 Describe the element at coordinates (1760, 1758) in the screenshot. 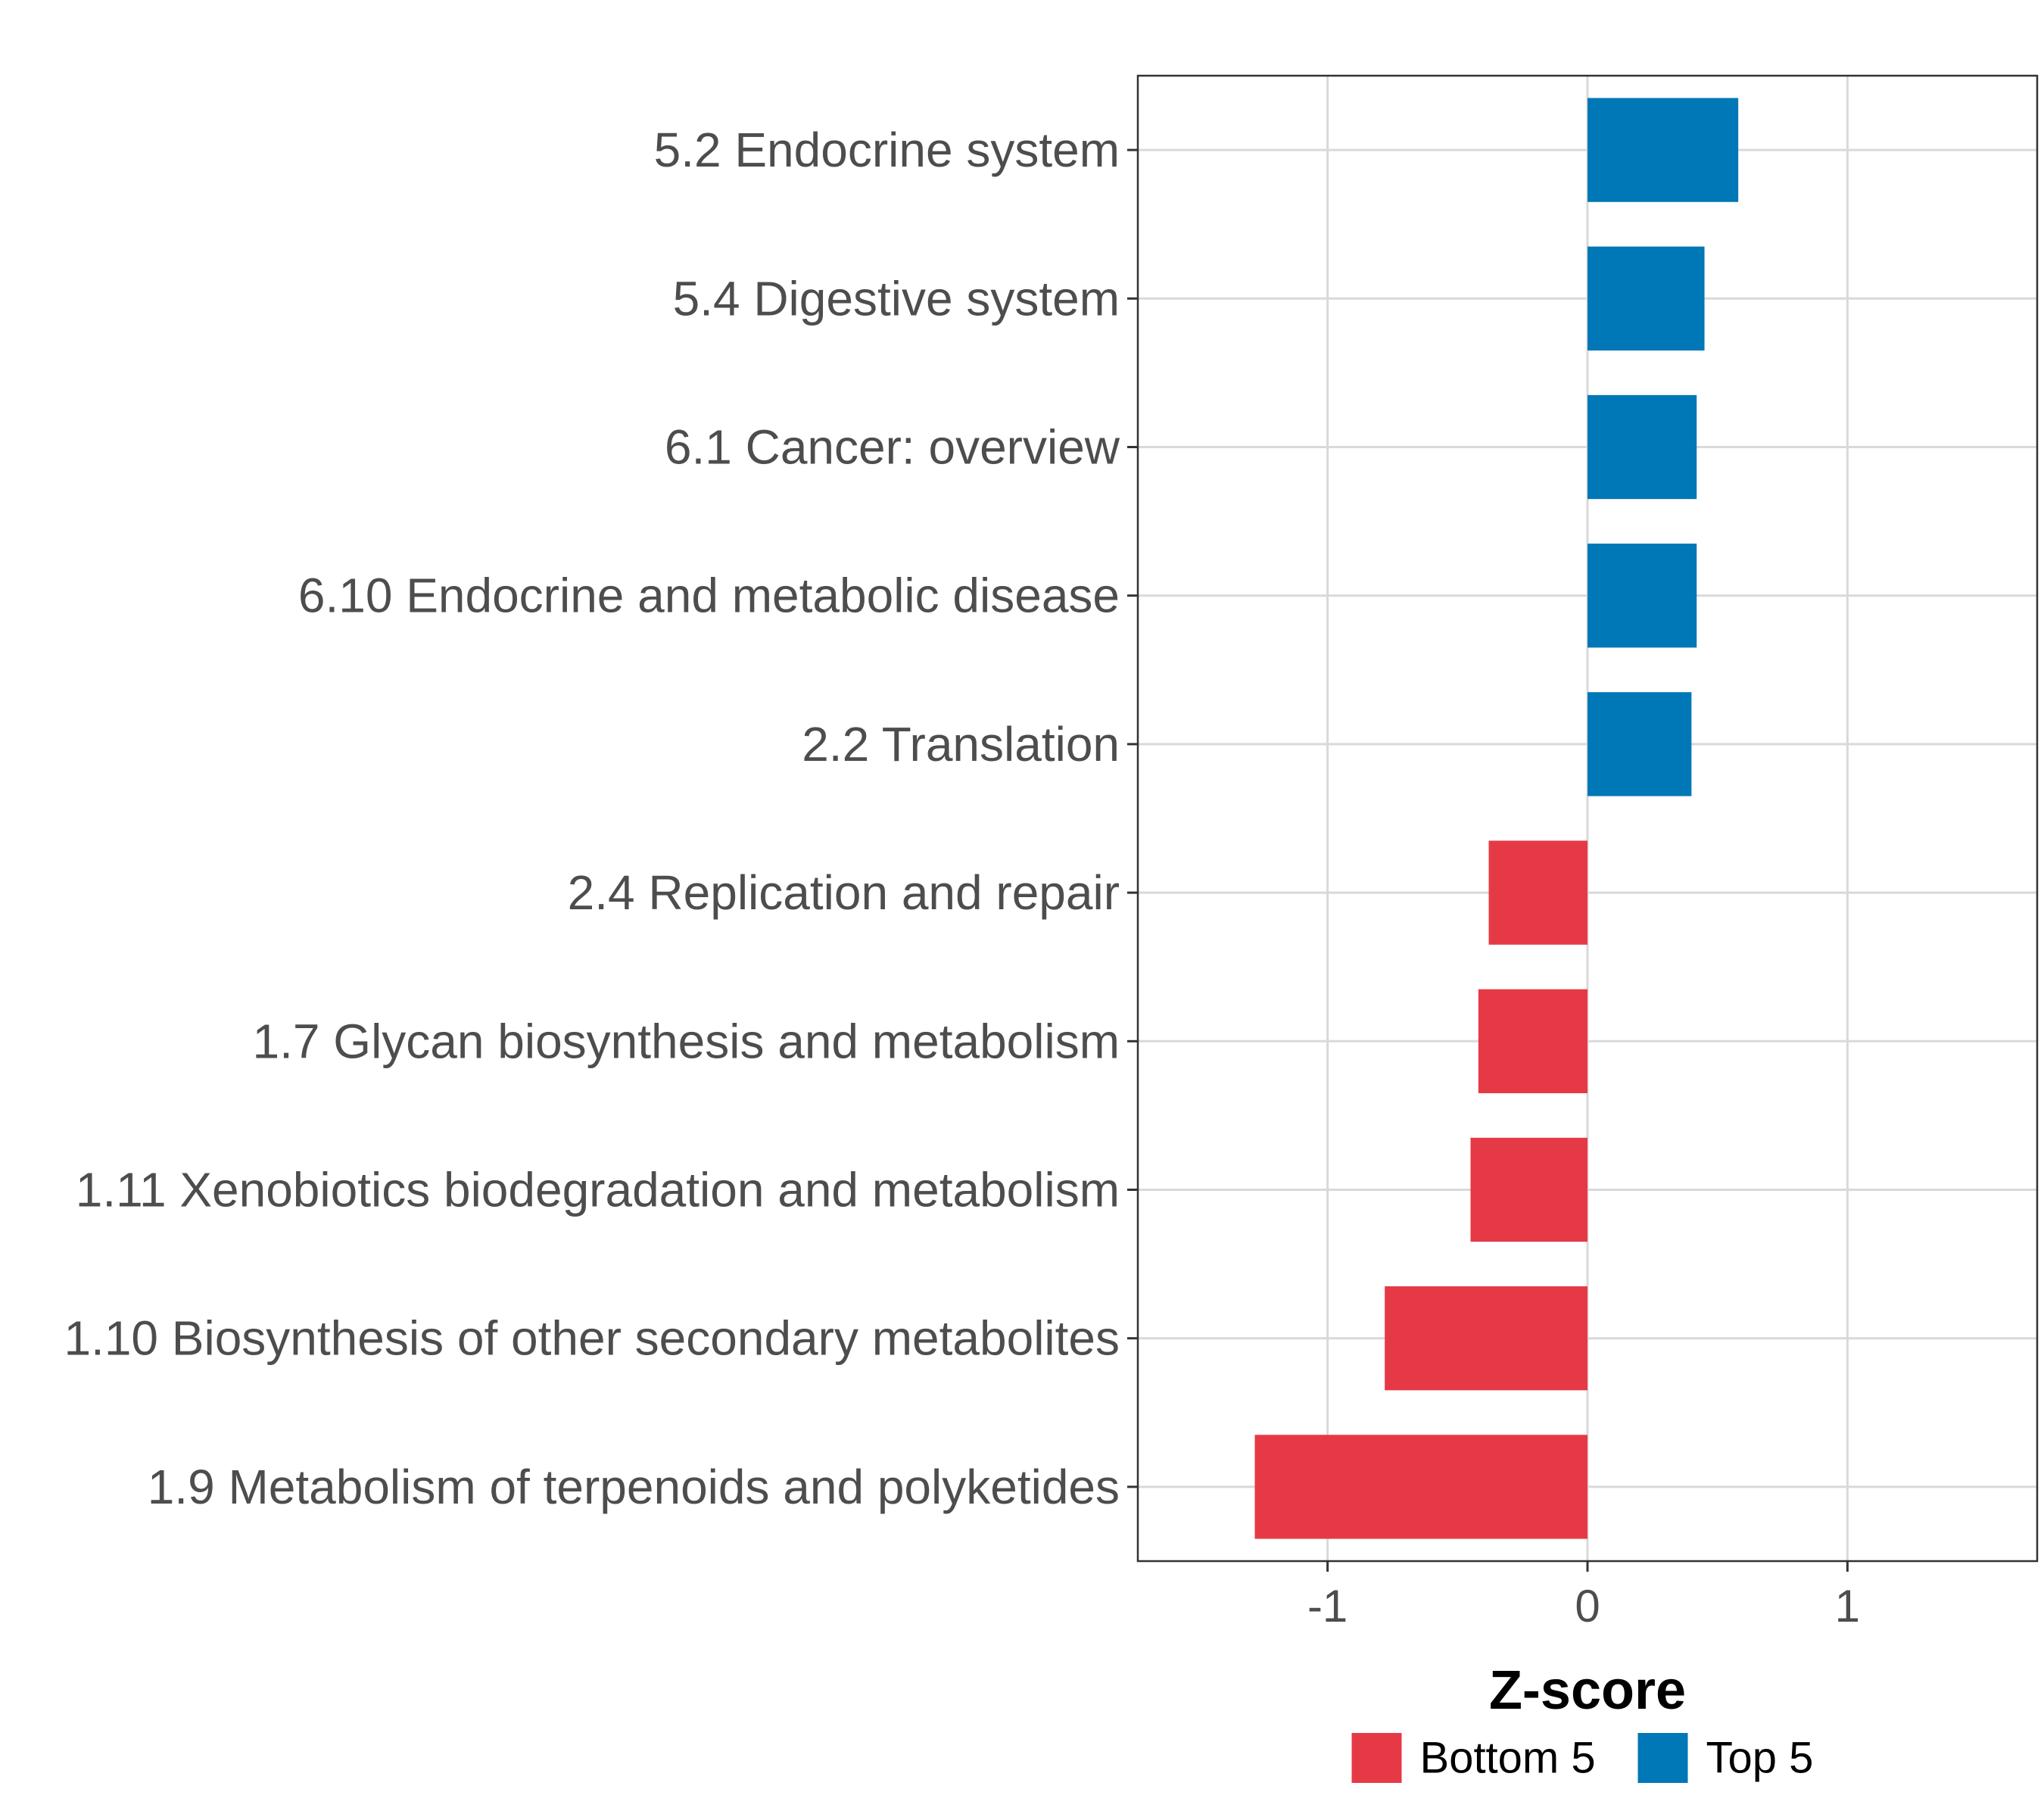

I see `legend-label: Top 5` at that location.